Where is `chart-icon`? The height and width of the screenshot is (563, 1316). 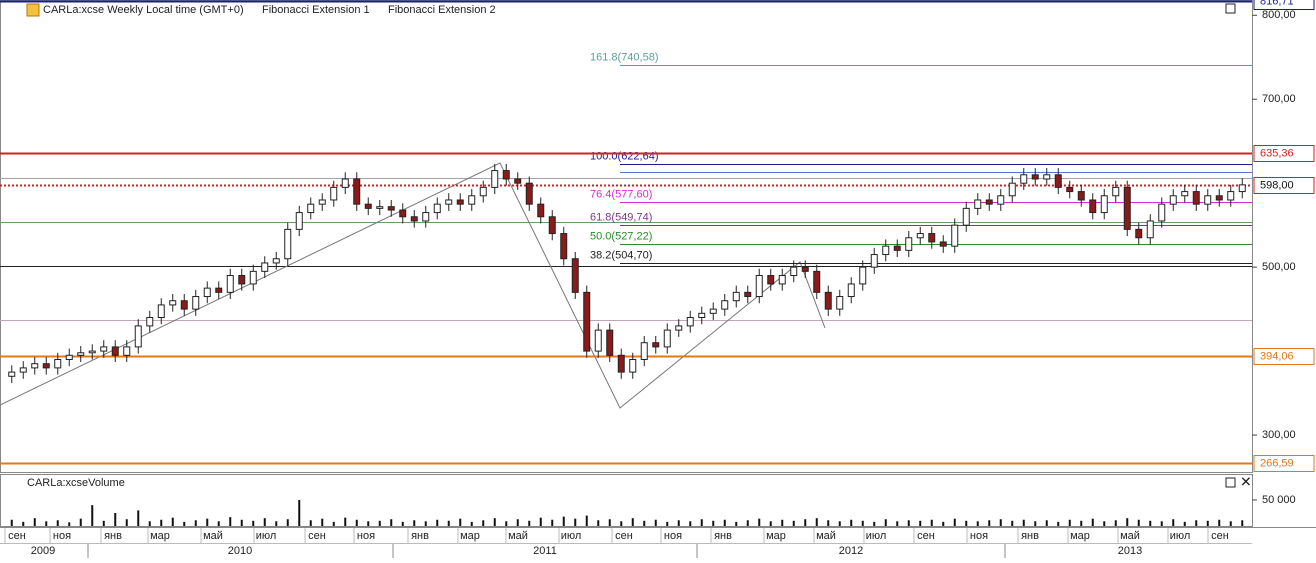
chart-icon is located at coordinates (33, 10).